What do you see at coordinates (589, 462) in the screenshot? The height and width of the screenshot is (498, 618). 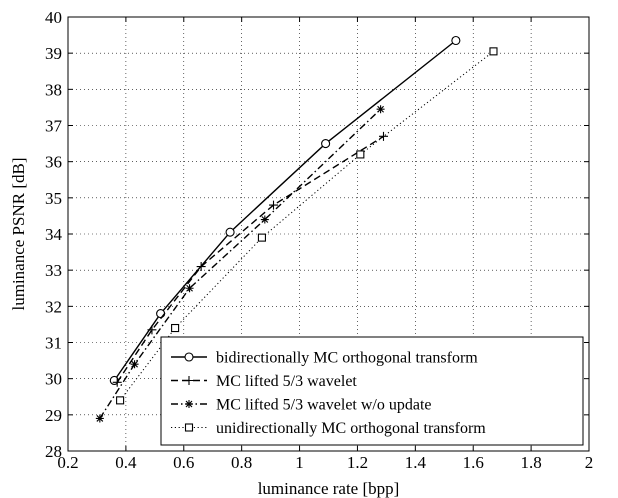 I see `x-tick-label: 2` at bounding box center [589, 462].